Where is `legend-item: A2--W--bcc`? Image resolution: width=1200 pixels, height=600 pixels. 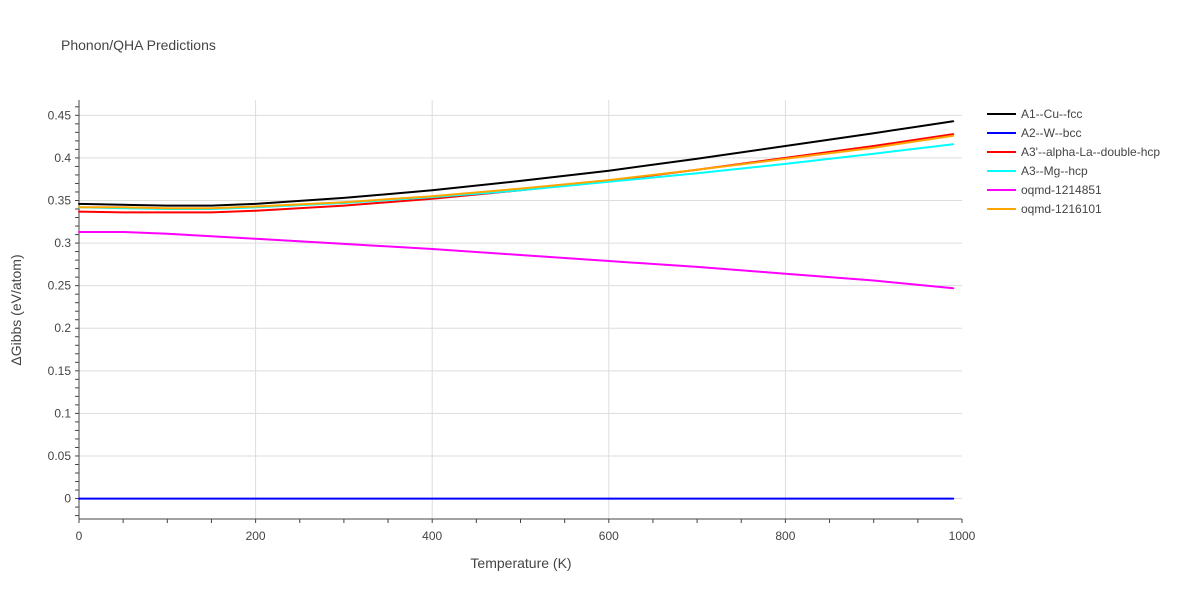
legend-item: A2--W--bcc is located at coordinates (1034, 133).